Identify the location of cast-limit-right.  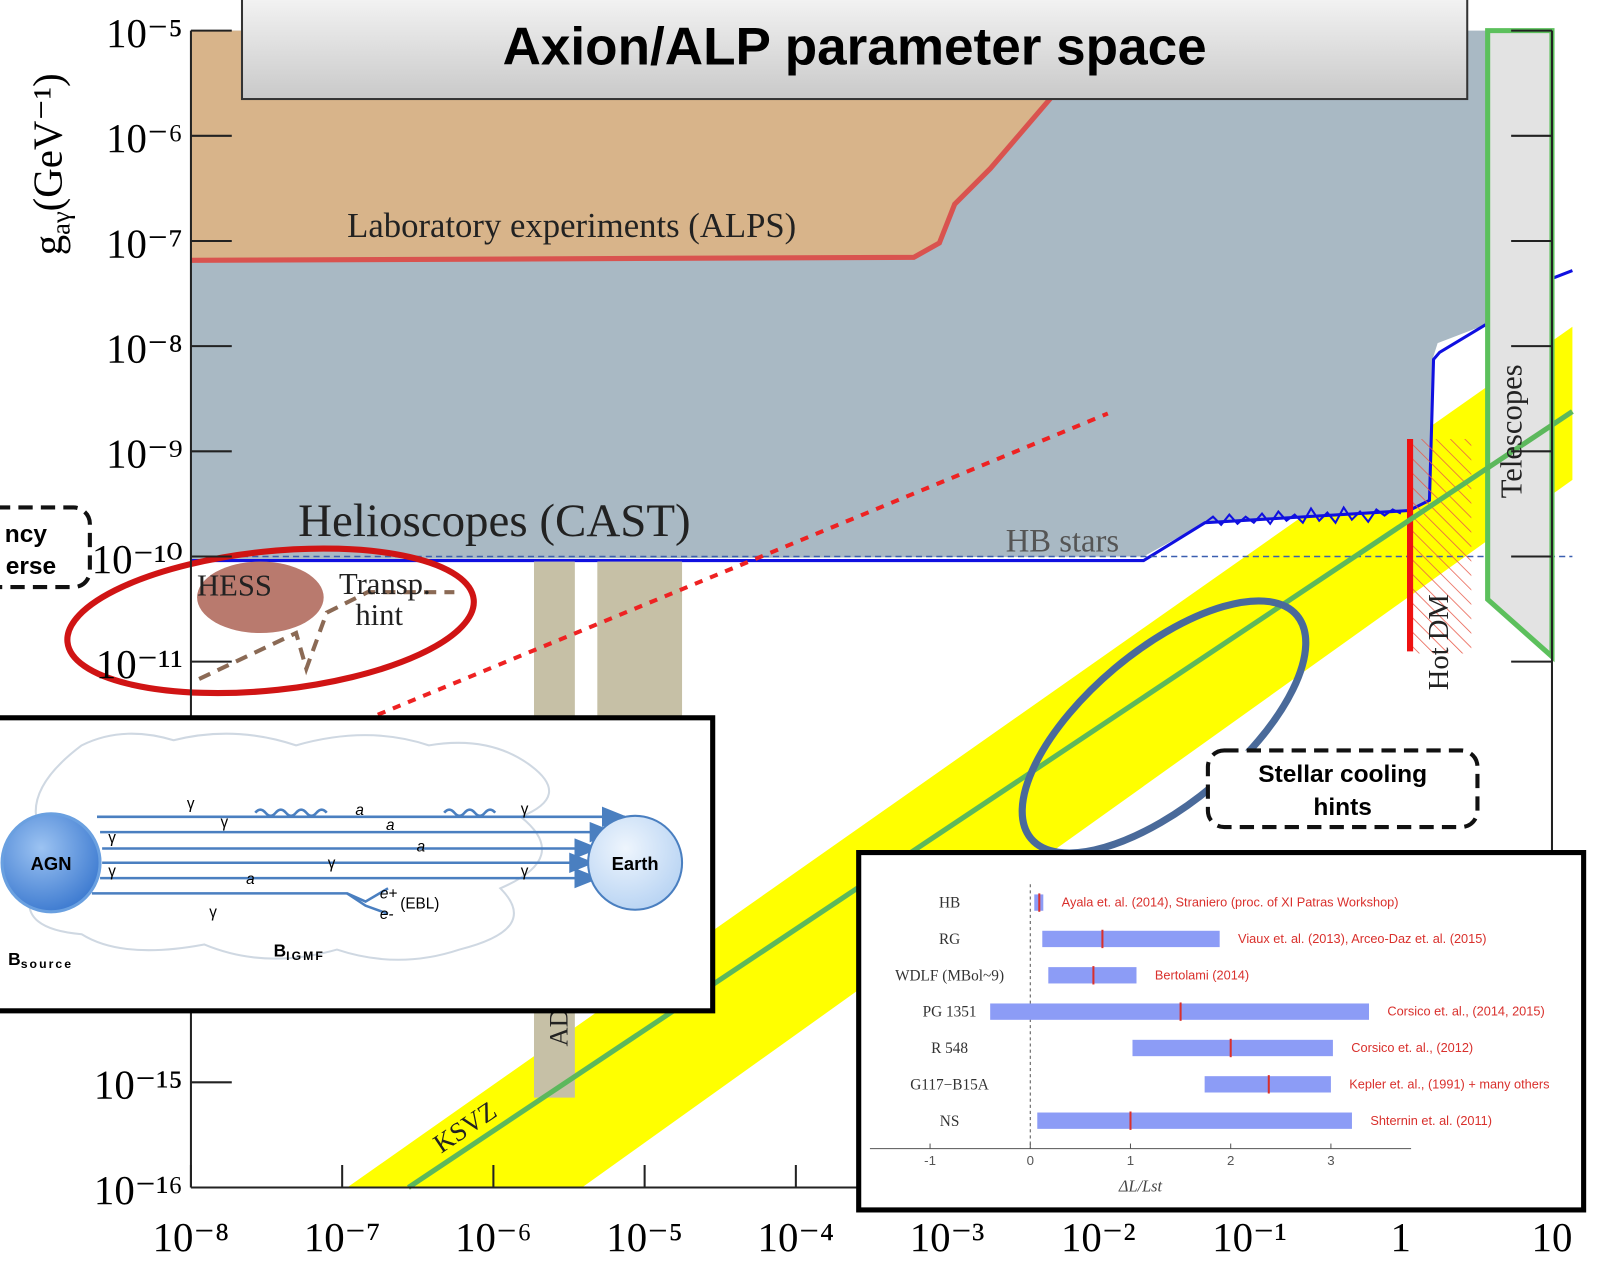
(1563, 274).